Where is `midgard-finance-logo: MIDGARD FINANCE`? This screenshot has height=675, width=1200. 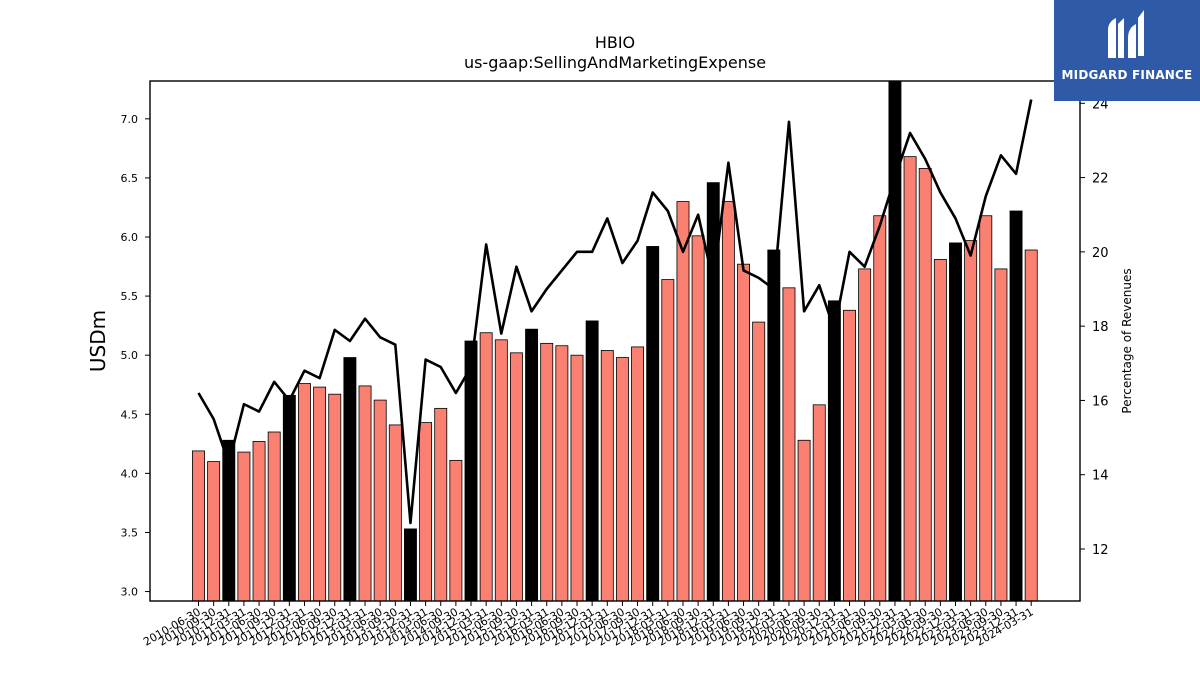 midgard-finance-logo: MIDGARD FINANCE is located at coordinates (1127, 50).